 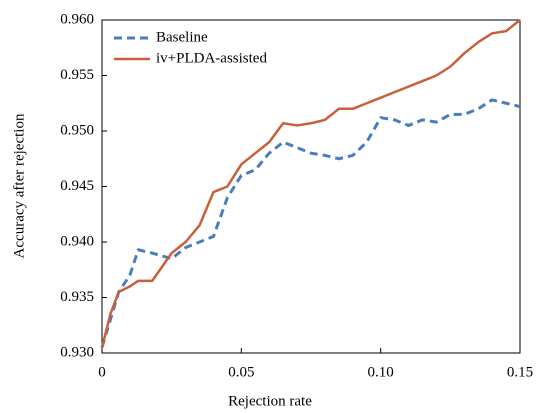 I want to click on y-tick-label: 0.935, so click(x=77, y=297).